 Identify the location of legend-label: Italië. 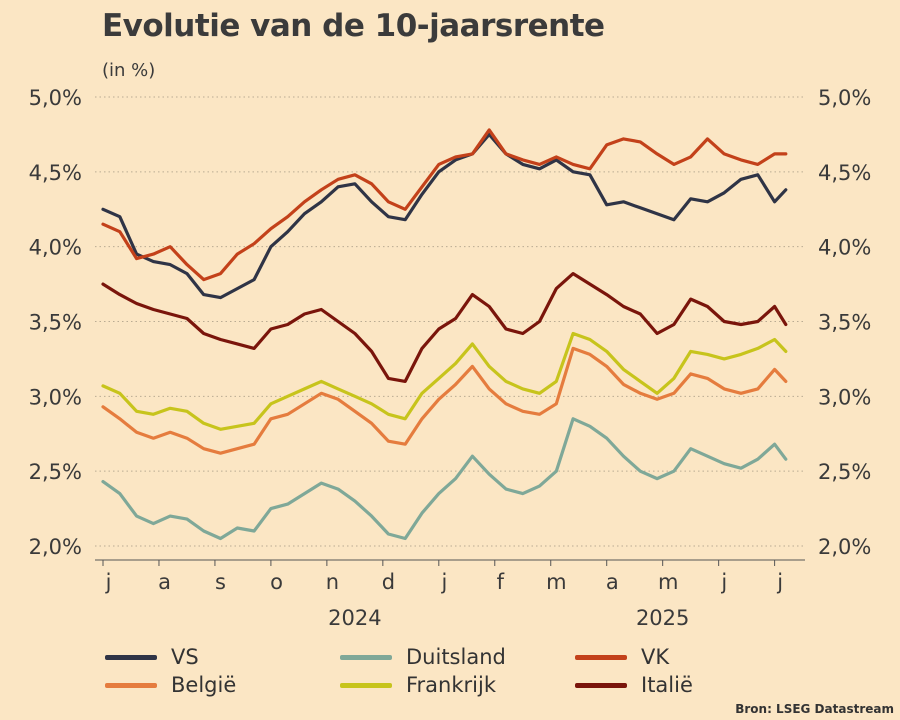
(667, 685).